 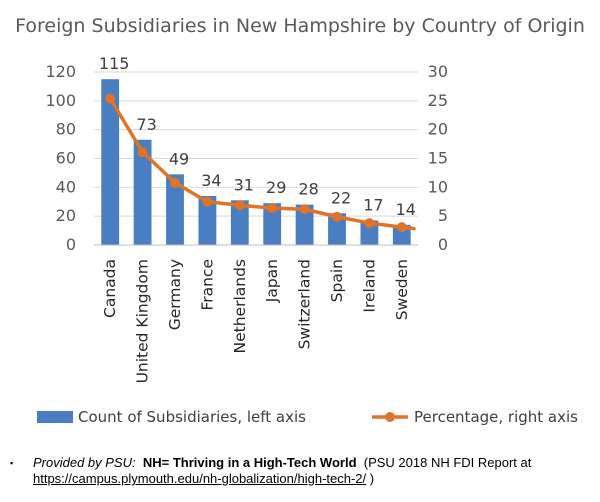 What do you see at coordinates (192, 417) in the screenshot?
I see `legend-bar-label: Count of Subsidiaries, left axis` at bounding box center [192, 417].